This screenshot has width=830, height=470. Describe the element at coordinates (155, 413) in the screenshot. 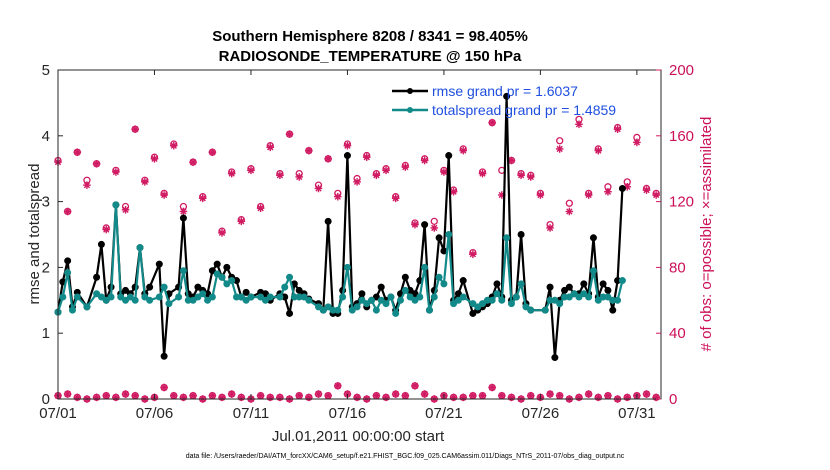

I see `x-tick-label: 07/06` at that location.